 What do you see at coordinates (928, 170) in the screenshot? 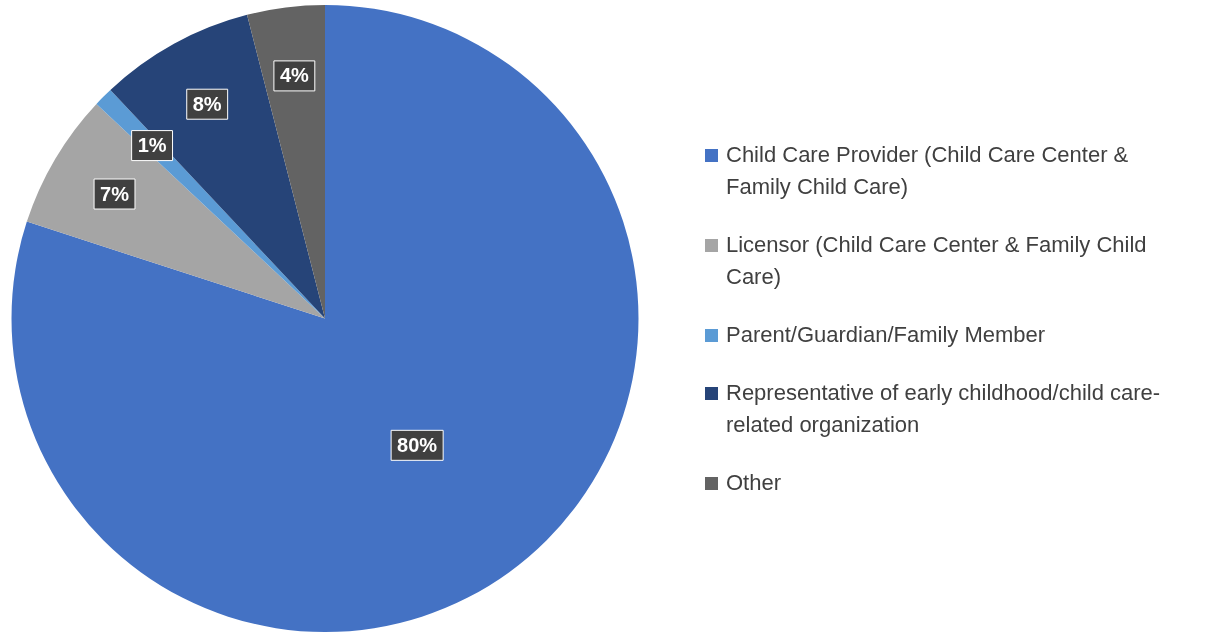
I see `legend-label: Child Care Provider (Child Care Center & Family Child Care)` at bounding box center [928, 170].